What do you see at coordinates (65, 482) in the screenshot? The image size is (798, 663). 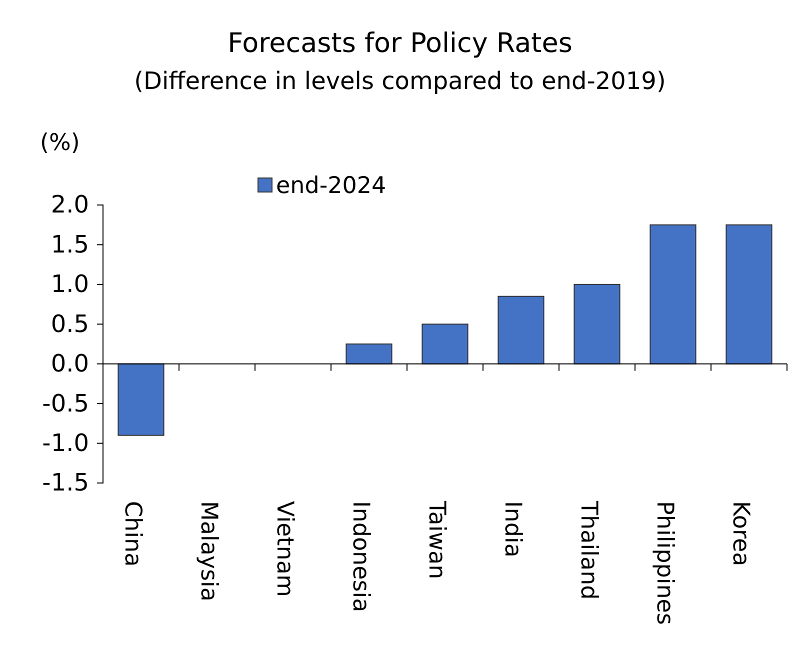 I see `y-tick-label: -1.5` at bounding box center [65, 482].